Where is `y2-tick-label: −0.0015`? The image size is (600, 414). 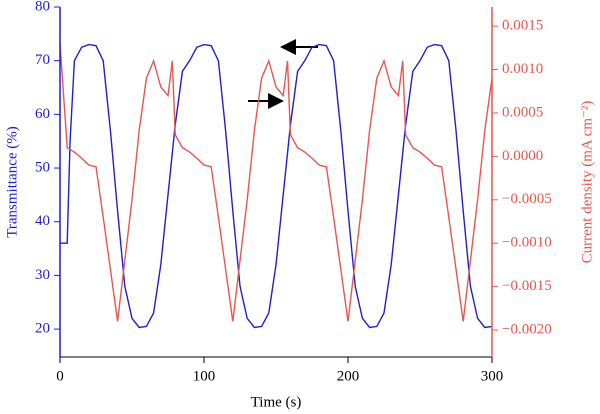 y2-tick-label: −0.0015 is located at coordinates (527, 286).